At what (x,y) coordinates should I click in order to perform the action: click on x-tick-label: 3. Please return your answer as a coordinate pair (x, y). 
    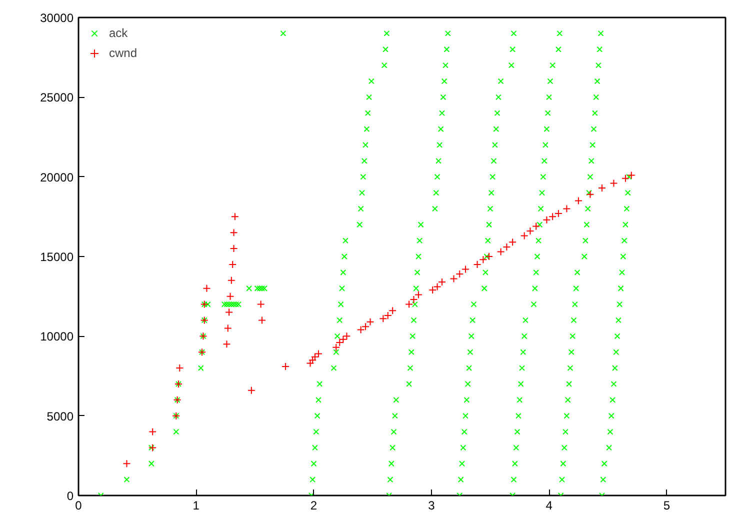
    Looking at the image, I should click on (432, 505).